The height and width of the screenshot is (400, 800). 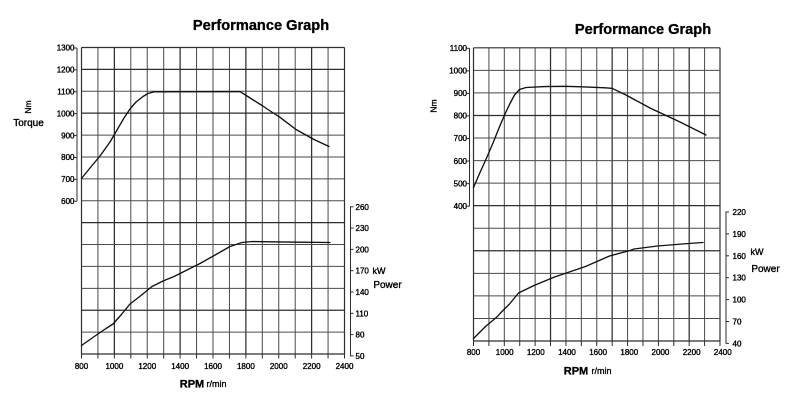 What do you see at coordinates (740, 256) in the screenshot?
I see `svg-text: 160` at bounding box center [740, 256].